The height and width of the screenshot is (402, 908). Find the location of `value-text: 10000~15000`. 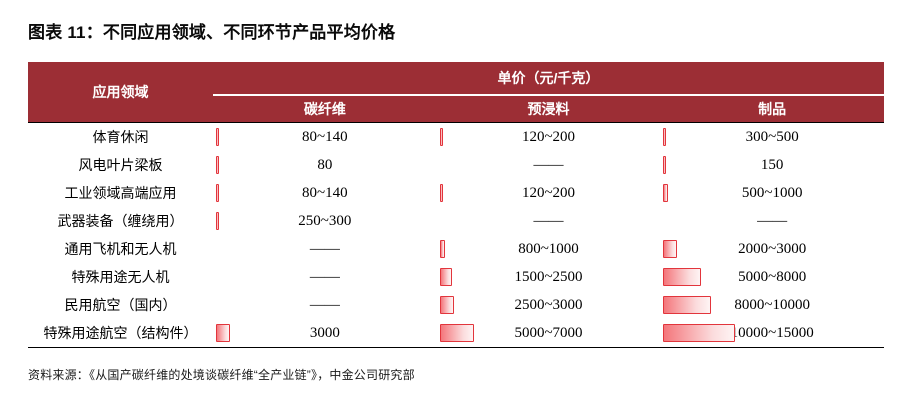

value-text: 10000~15000 is located at coordinates (772, 332).